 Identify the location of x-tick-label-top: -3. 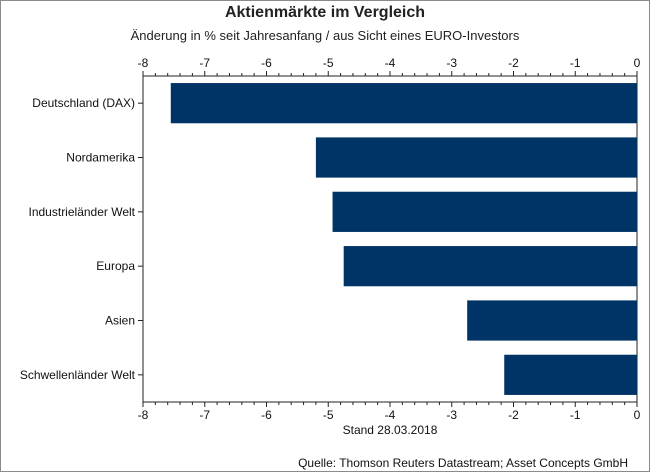
(451, 63).